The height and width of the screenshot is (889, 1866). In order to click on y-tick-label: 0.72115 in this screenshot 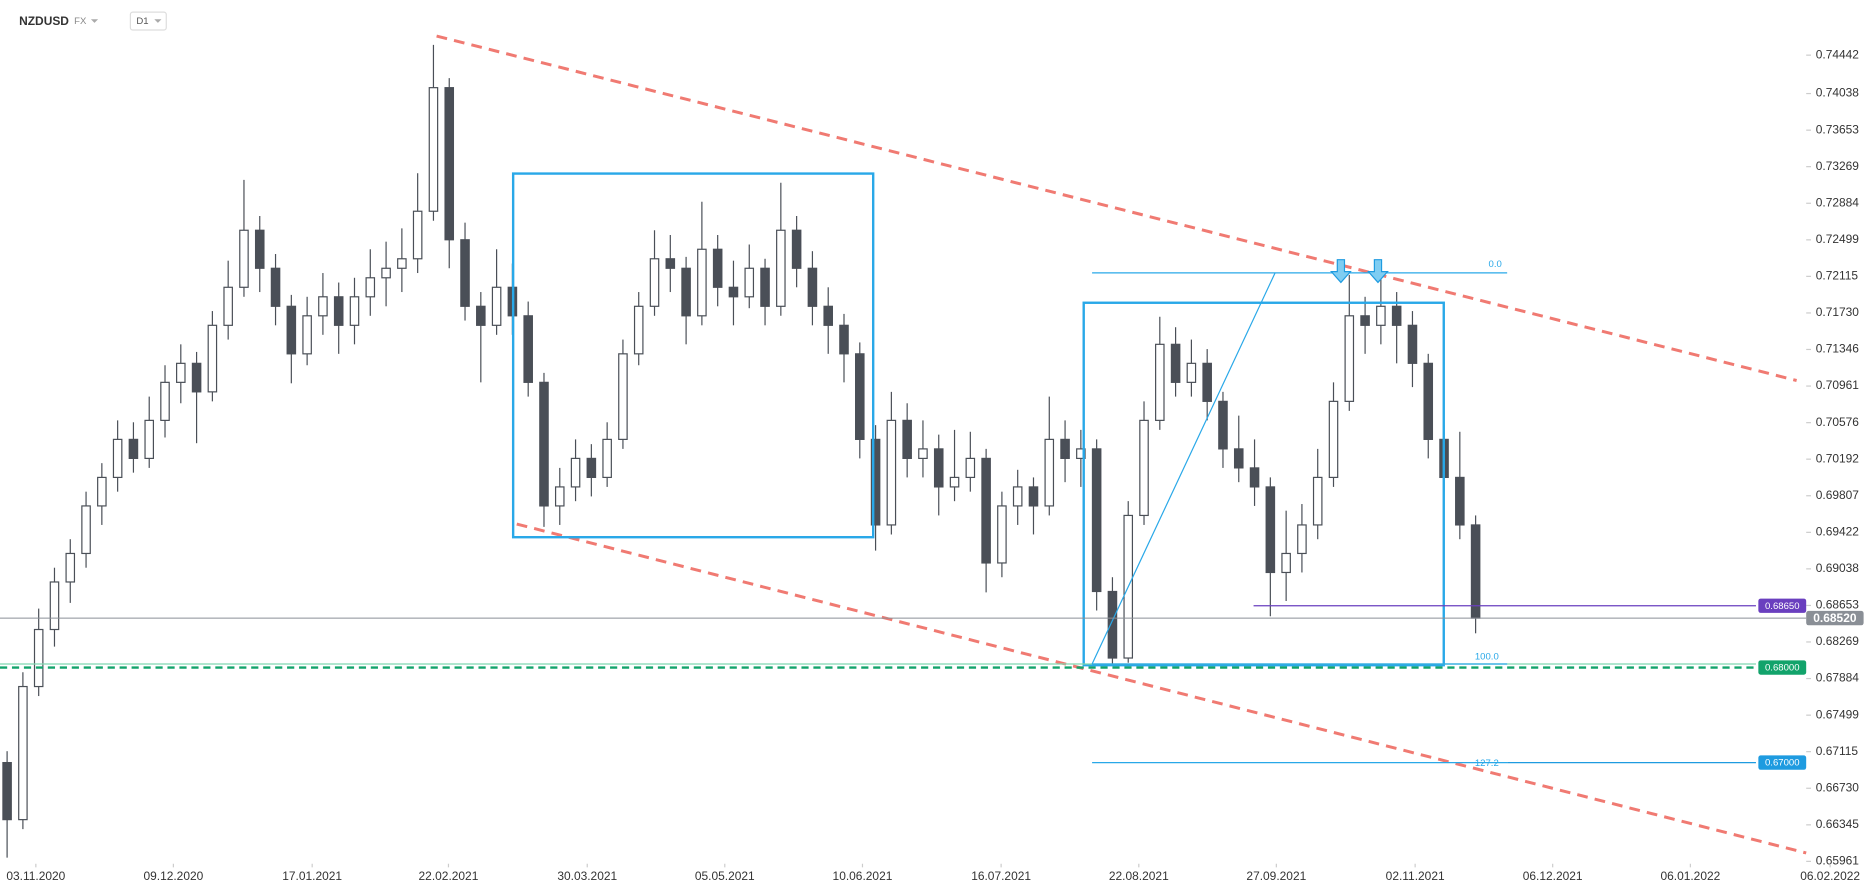, I will do `click(1837, 276)`.